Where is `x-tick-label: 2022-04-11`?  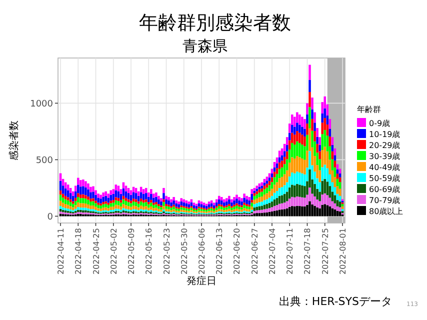
x-tick-label: 2022-04-11 is located at coordinates (61, 251).